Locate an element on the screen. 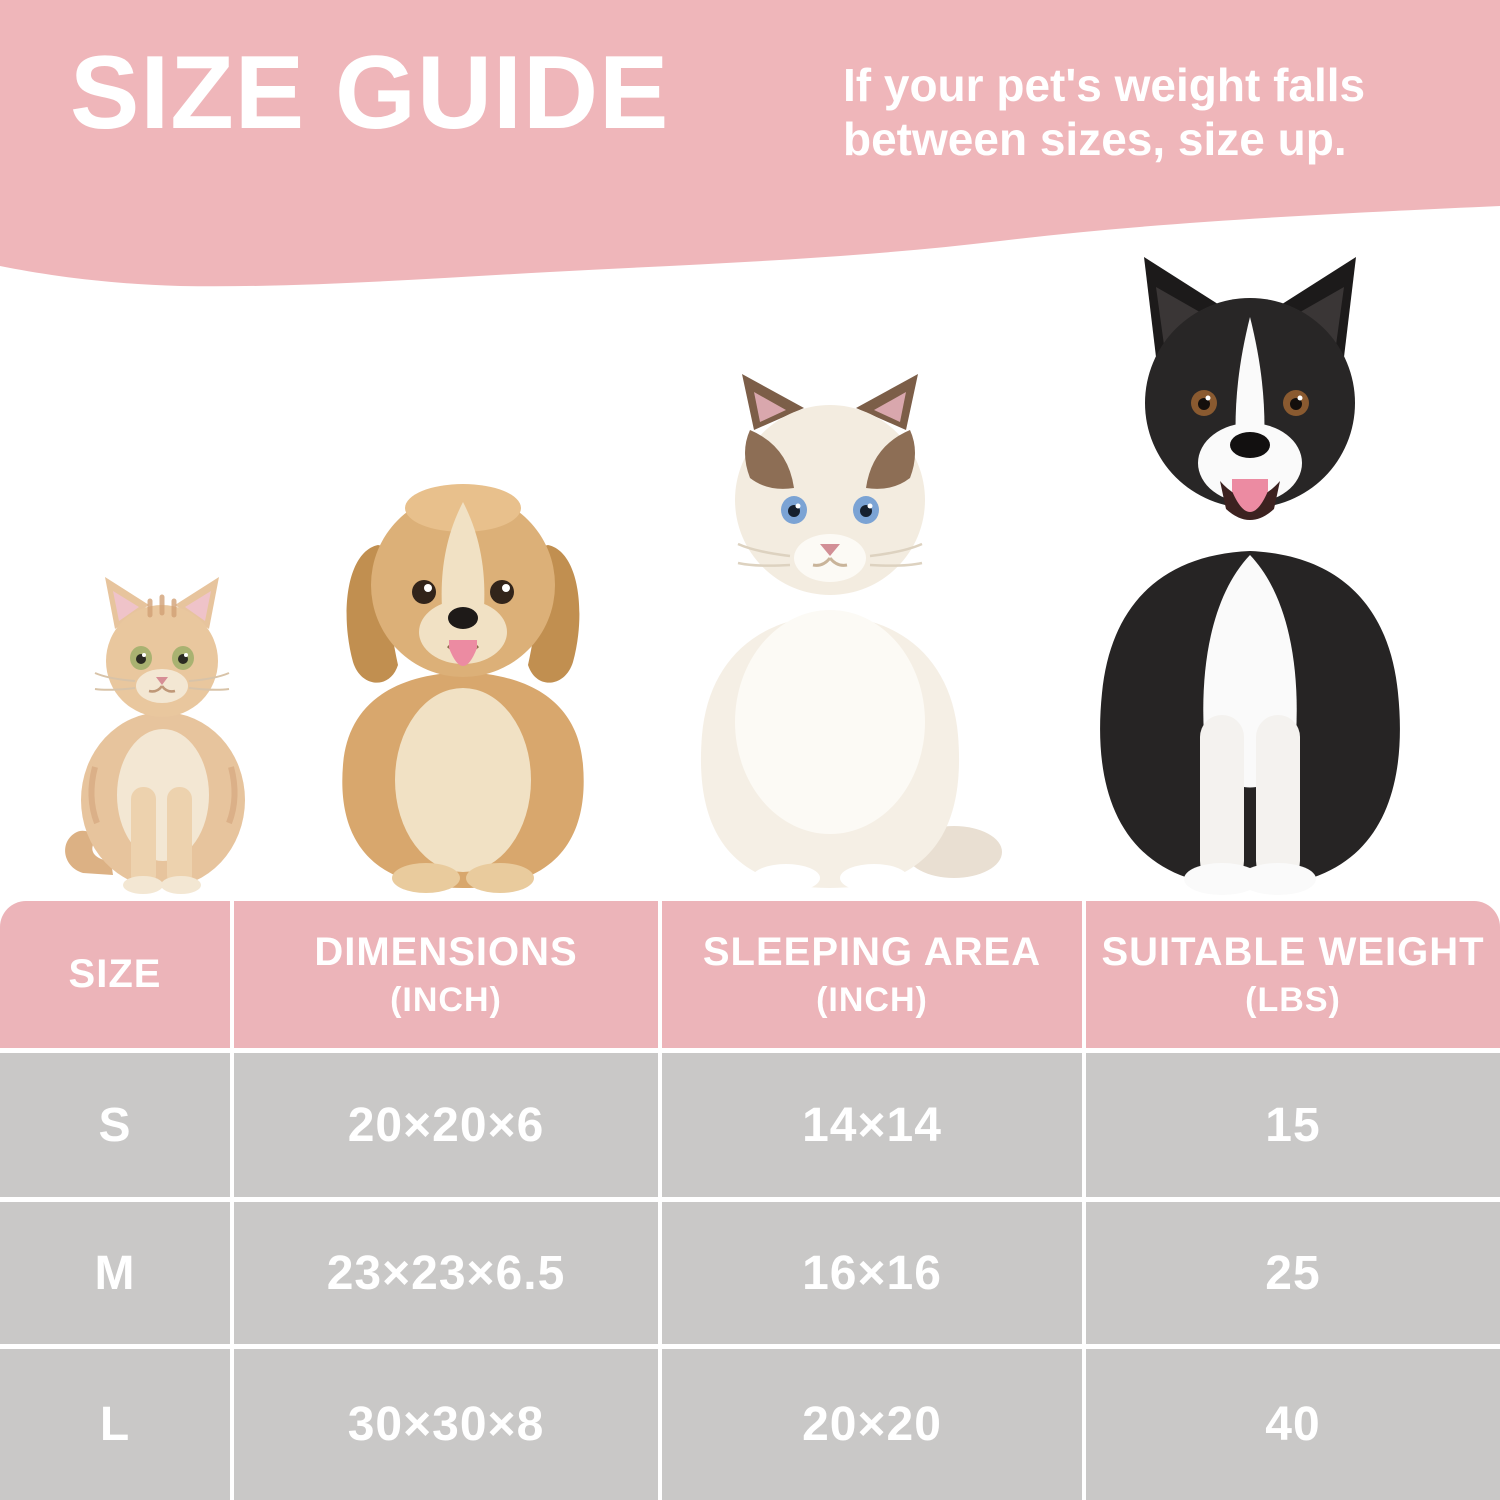  row-s-sleeping-area-cell: 14×14 is located at coordinates (872, 1125).